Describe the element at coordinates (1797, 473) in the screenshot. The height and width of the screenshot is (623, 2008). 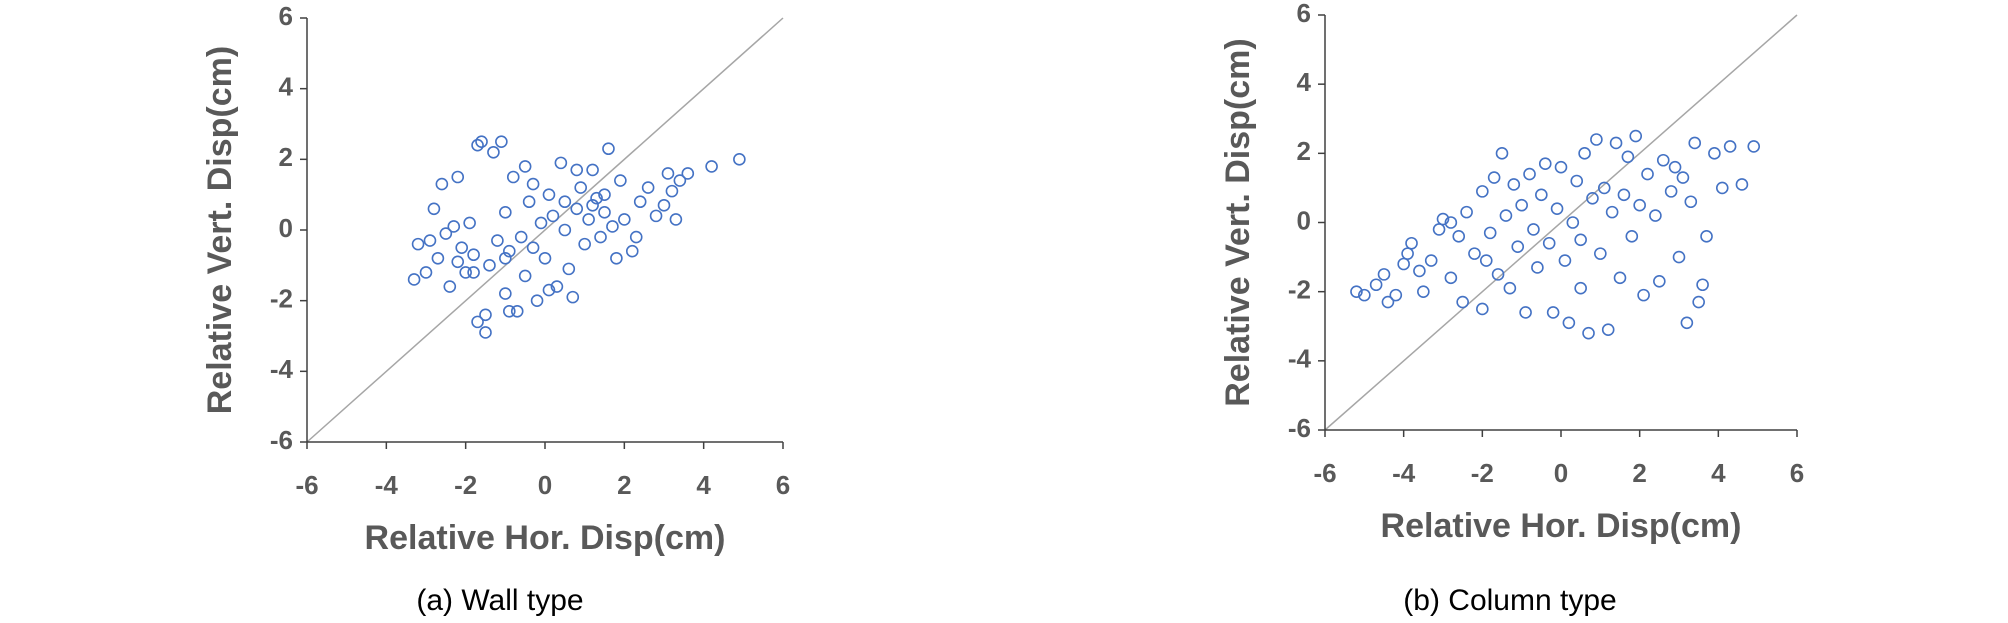
I see `x-tick-label: 6` at that location.